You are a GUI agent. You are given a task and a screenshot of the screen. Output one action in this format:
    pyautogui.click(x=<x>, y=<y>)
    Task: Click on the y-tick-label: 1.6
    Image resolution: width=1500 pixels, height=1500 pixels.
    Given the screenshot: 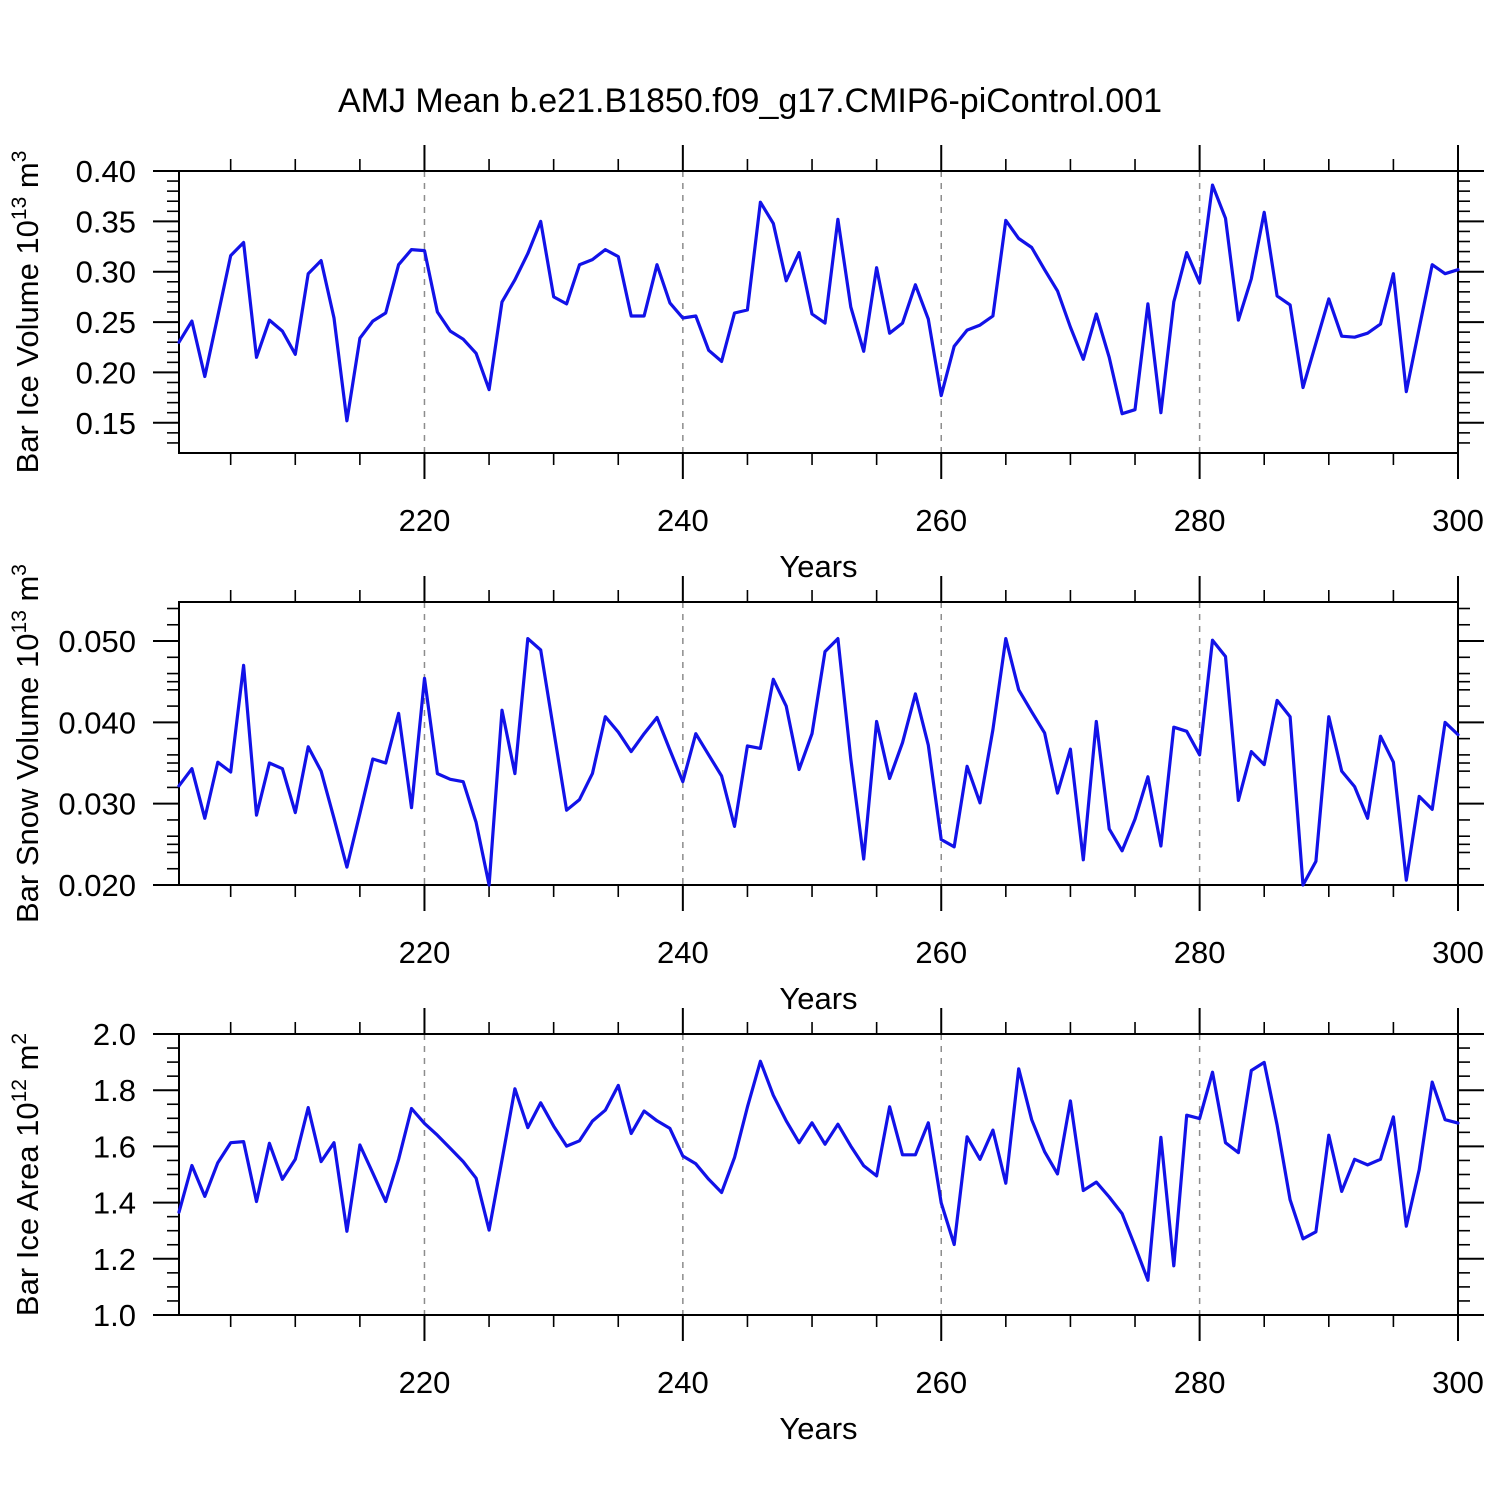 What is the action you would take?
    pyautogui.click(x=114, y=1146)
    